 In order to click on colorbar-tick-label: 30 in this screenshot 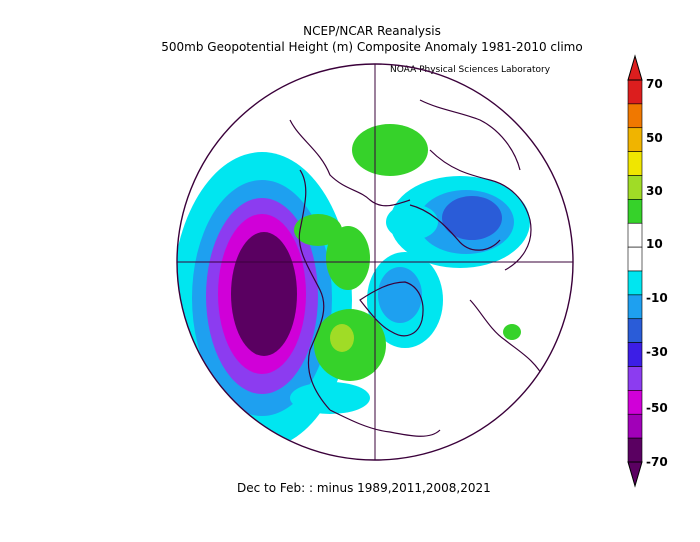, I will do `click(654, 191)`.